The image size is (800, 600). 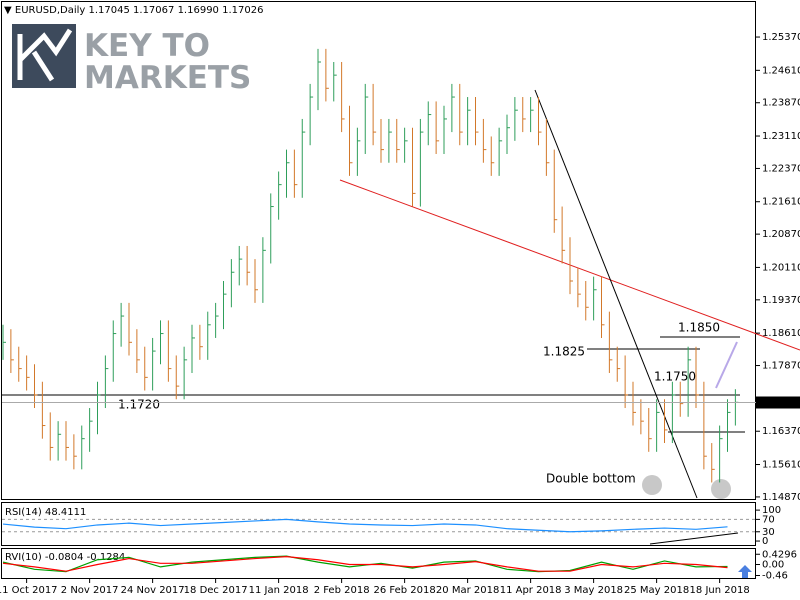 I want to click on x-tick-label: 11 Jan 2018, so click(x=279, y=590).